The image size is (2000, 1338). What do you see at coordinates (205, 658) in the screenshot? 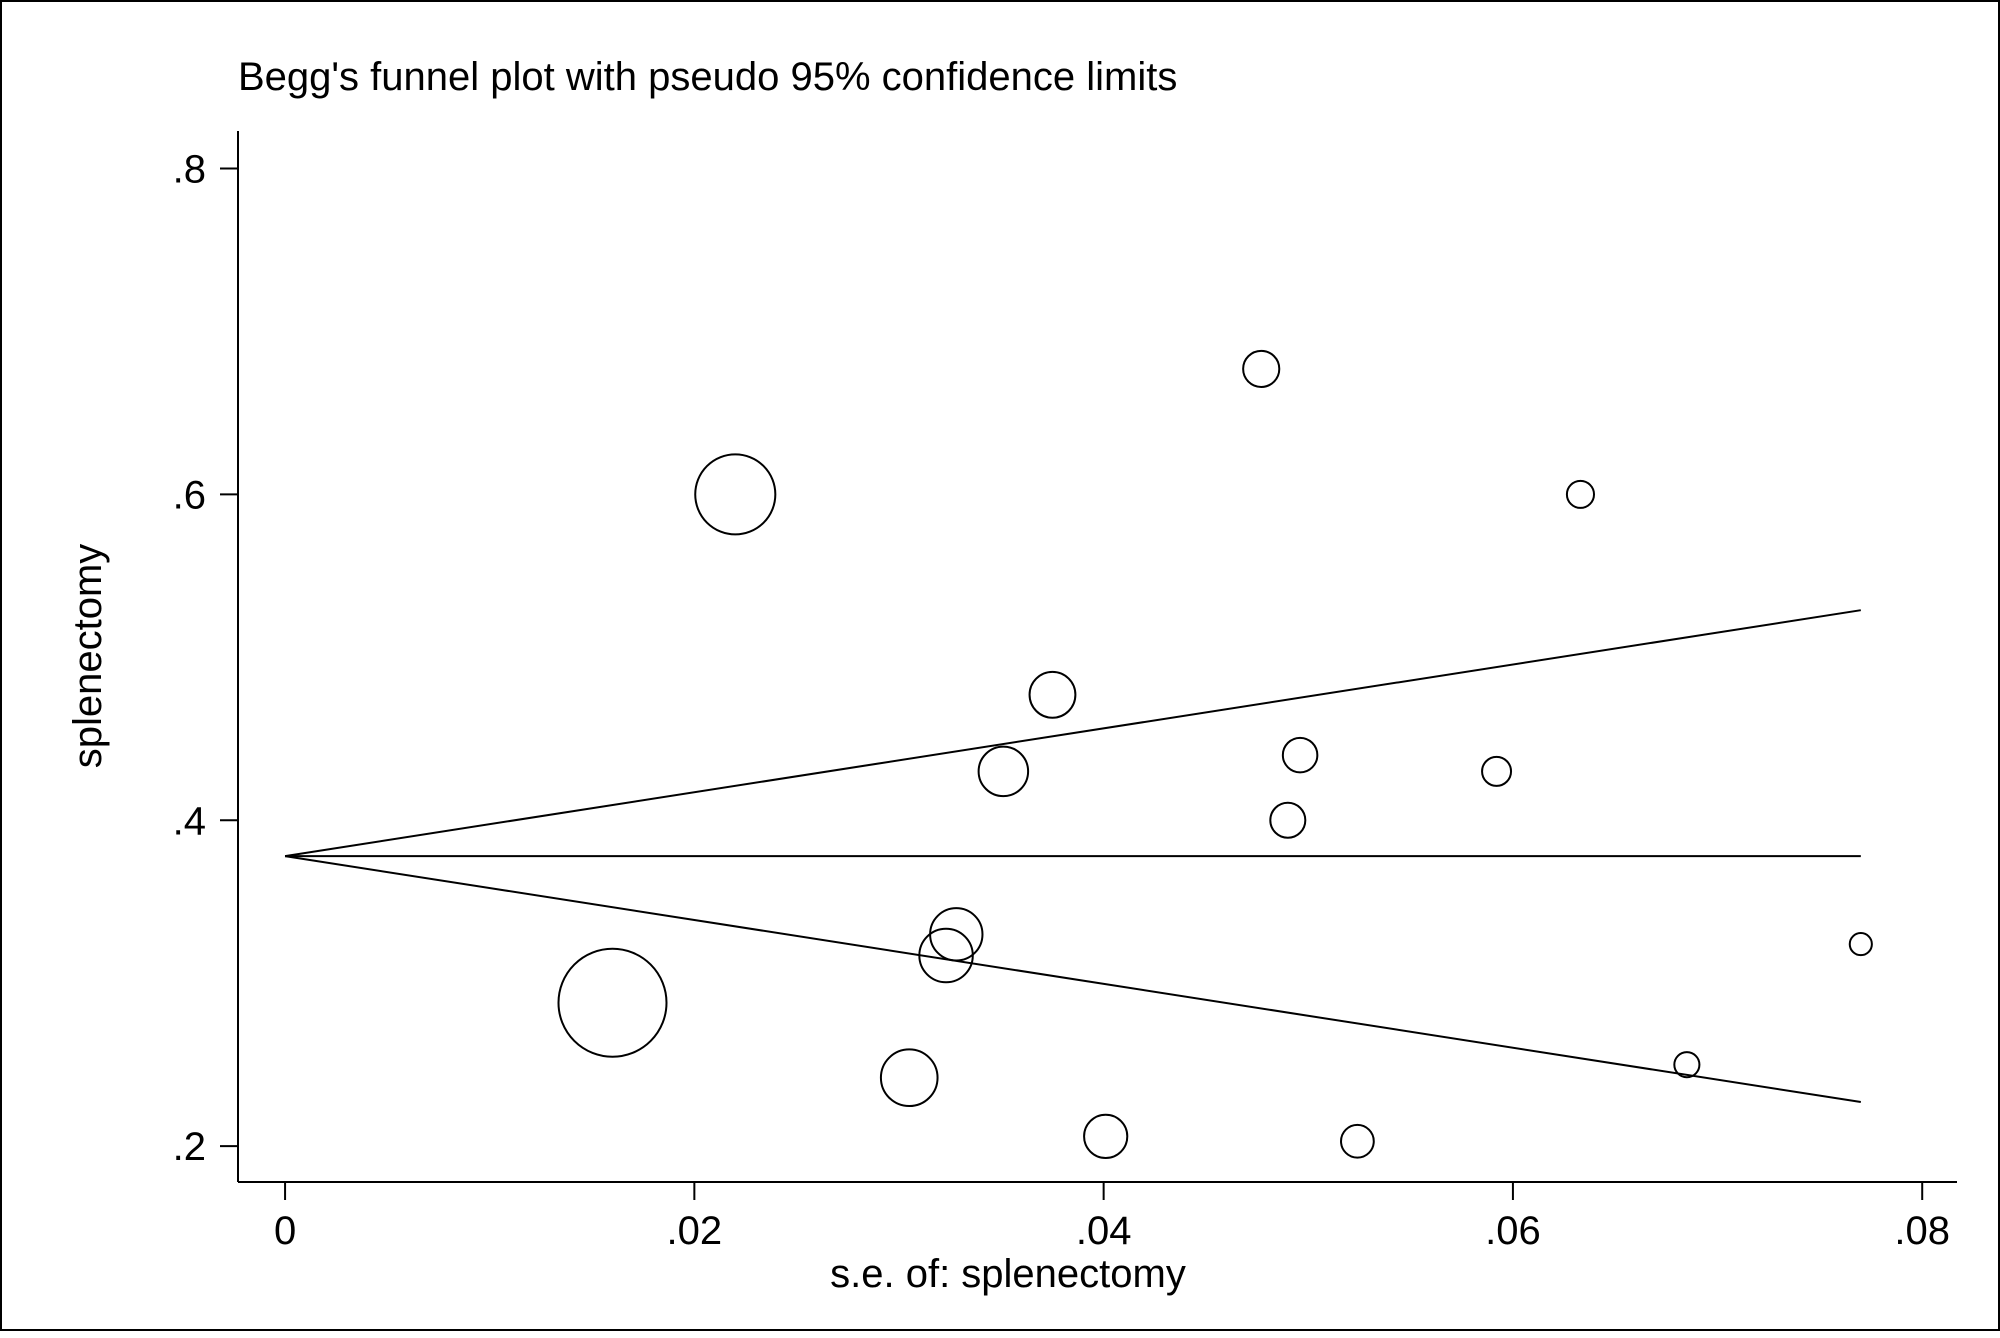
I see `y-ticks: .2 .4 .6 .8` at bounding box center [205, 658].